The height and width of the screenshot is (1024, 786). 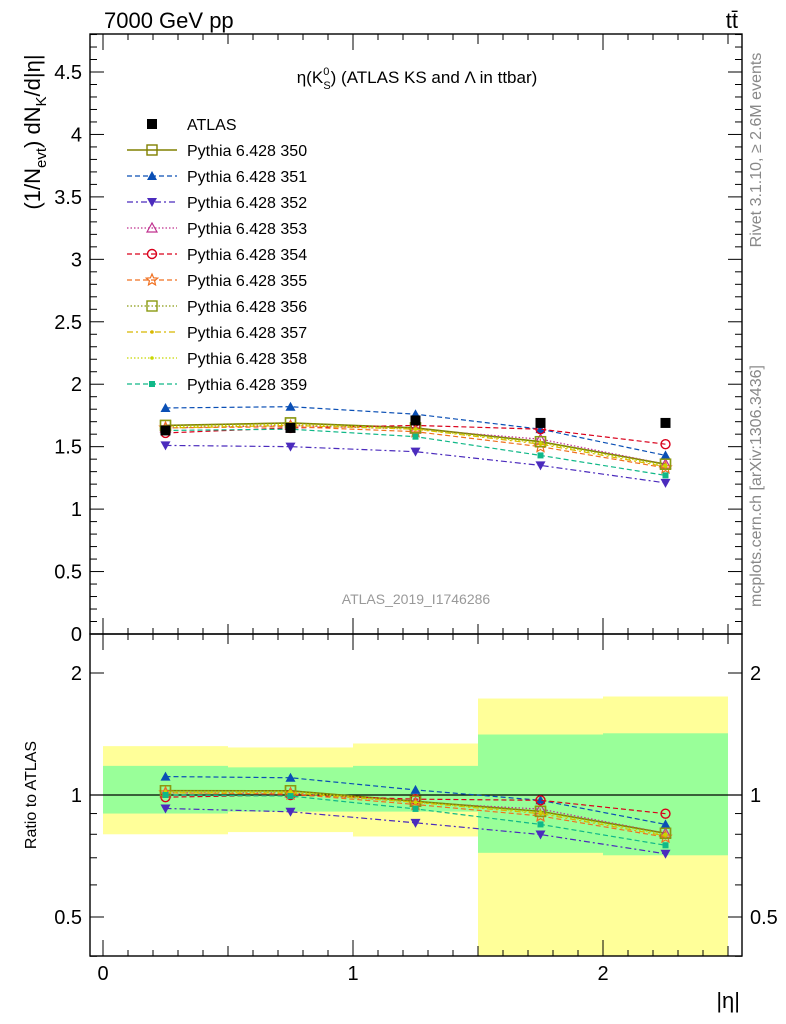 I want to click on main-y-tick-label: 3, so click(x=76, y=260).